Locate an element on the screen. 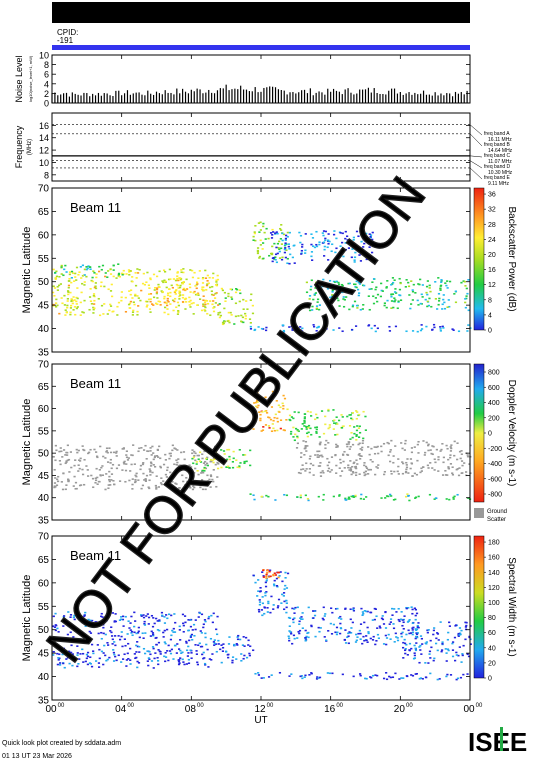 This screenshot has height=761, width=536. isee-logo-accent is located at coordinates (501, 739).